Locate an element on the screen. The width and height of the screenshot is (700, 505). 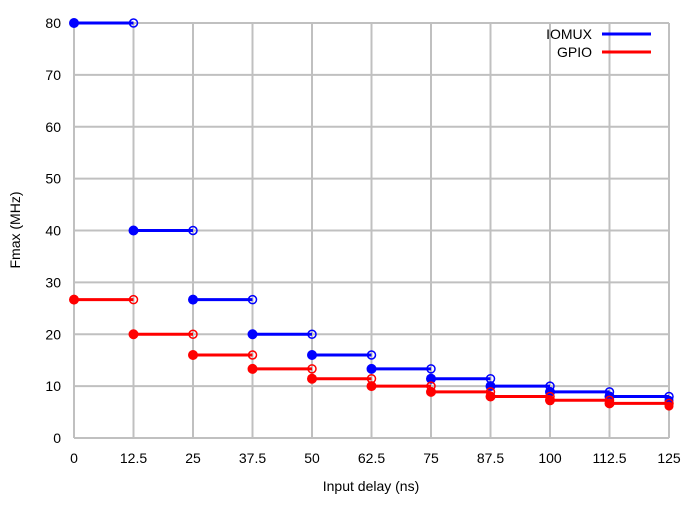
y-axis-label: Fmax (MHz) is located at coordinates (15, 230).